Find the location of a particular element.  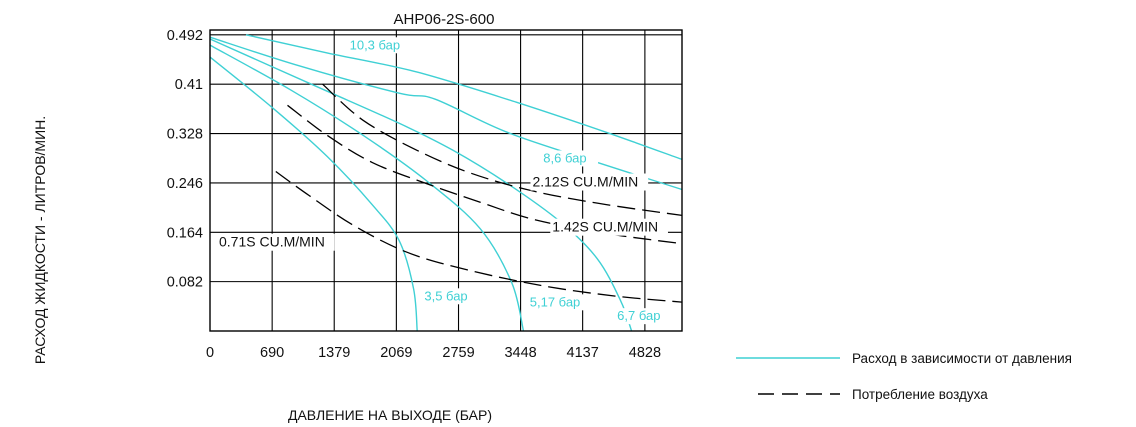

y-tick-label: 0.328 is located at coordinates (185, 135).